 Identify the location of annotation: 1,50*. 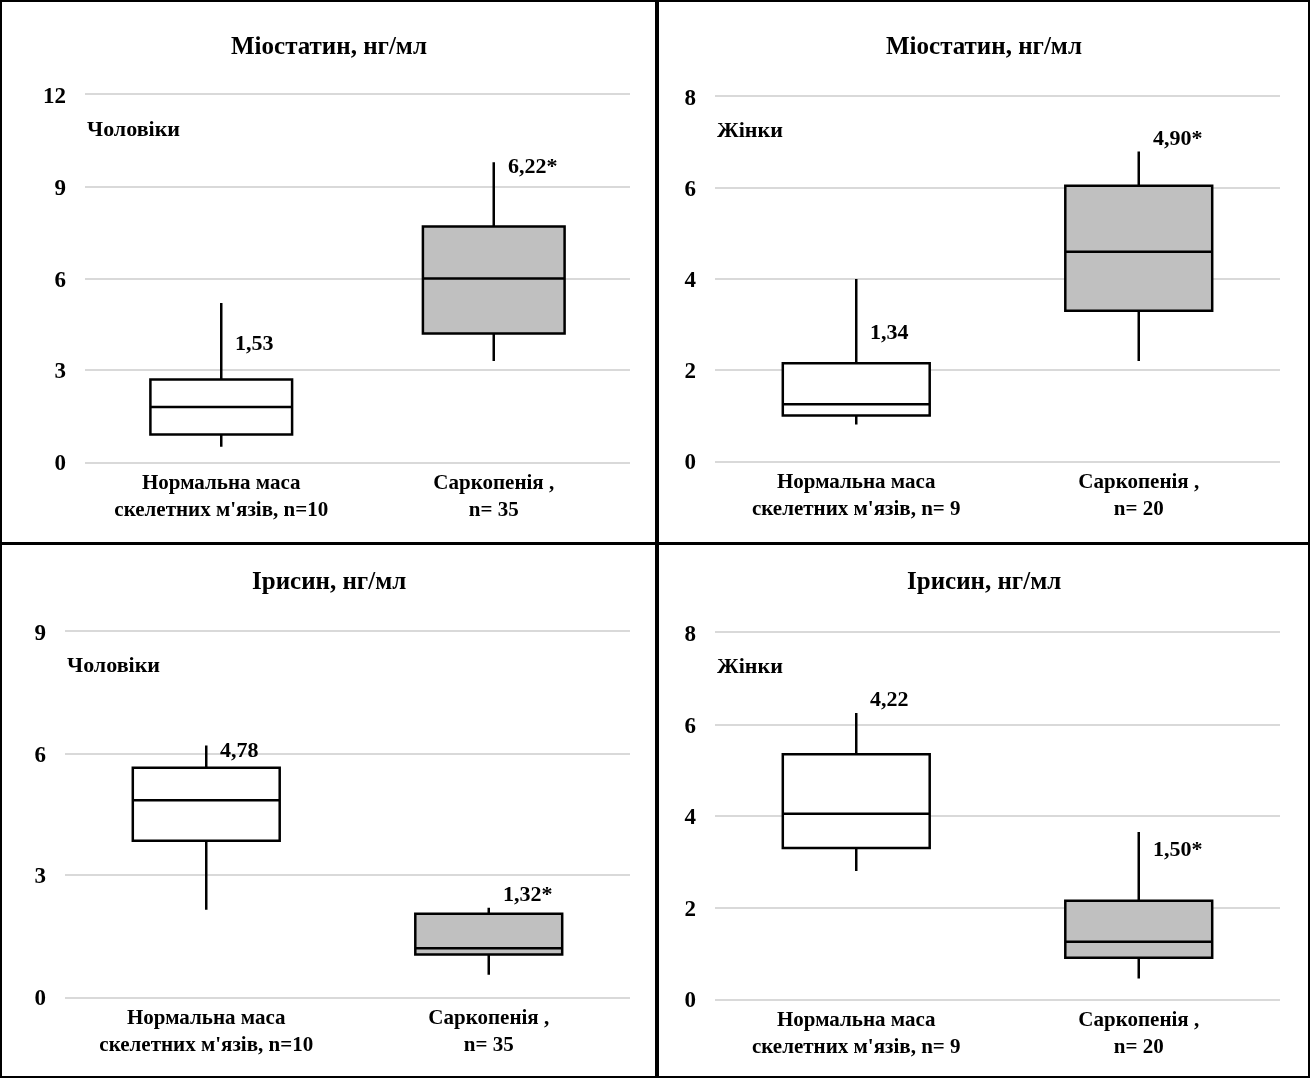
(1178, 848).